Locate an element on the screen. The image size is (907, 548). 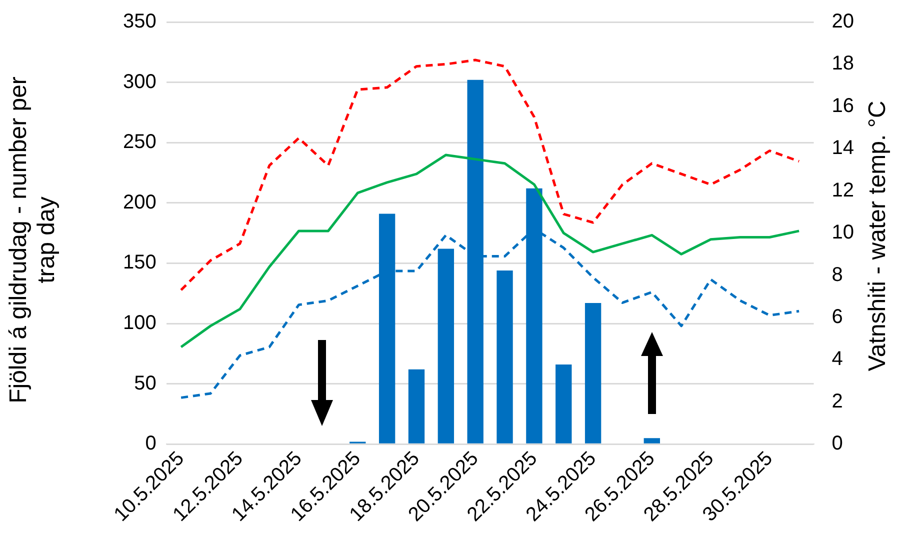
y-axis-title: Fjöldi á gildrudag - number per trap day is located at coordinates (33, 241).